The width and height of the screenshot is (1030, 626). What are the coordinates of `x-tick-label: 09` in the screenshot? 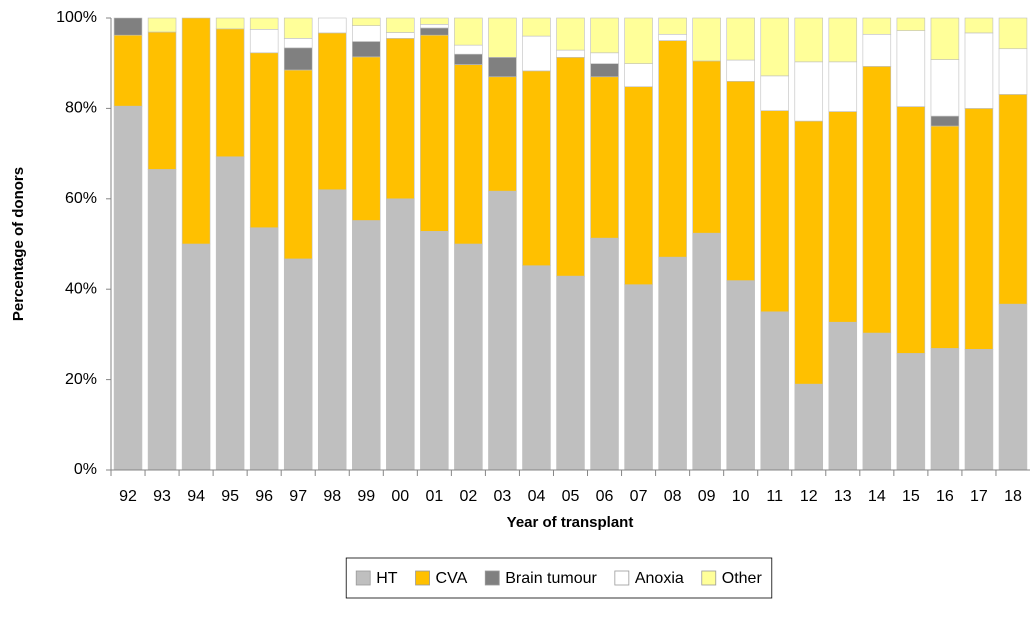 It's located at (707, 496).